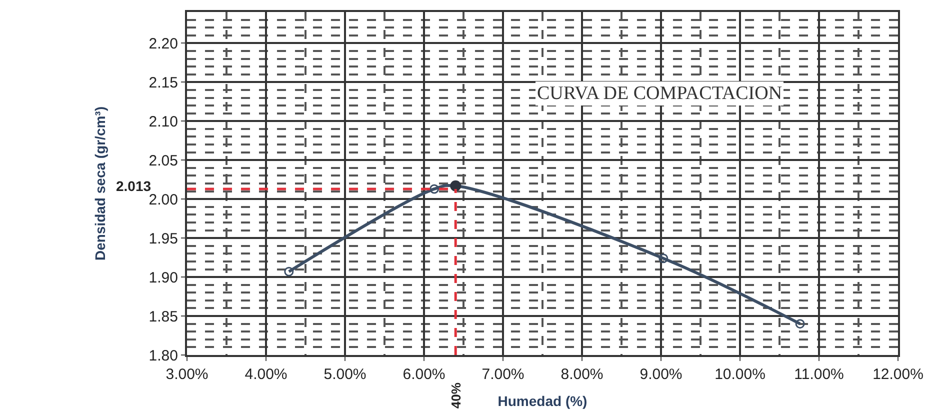 The height and width of the screenshot is (417, 934). Describe the element at coordinates (543, 400) in the screenshot. I see `x-axis-title: Humedad (%)` at that location.